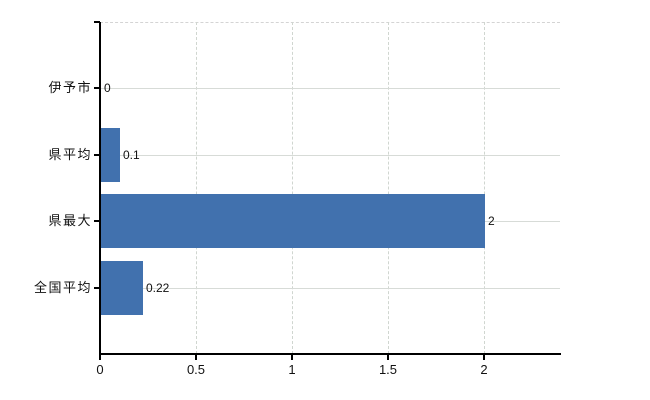 The height and width of the screenshot is (400, 650). What do you see at coordinates (330, 22) in the screenshot?
I see `plot-top-border` at bounding box center [330, 22].